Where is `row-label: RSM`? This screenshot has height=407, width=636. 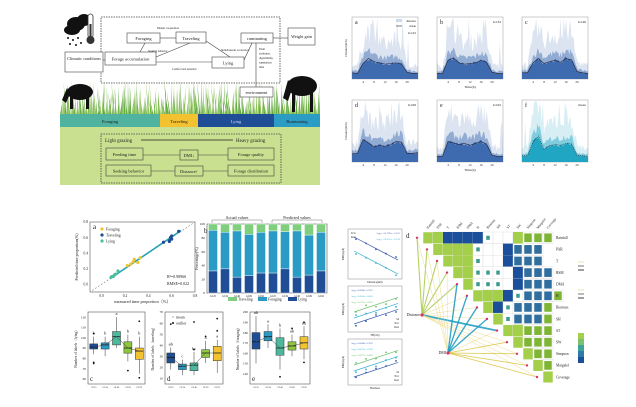 row-label: RSM is located at coordinates (560, 273).